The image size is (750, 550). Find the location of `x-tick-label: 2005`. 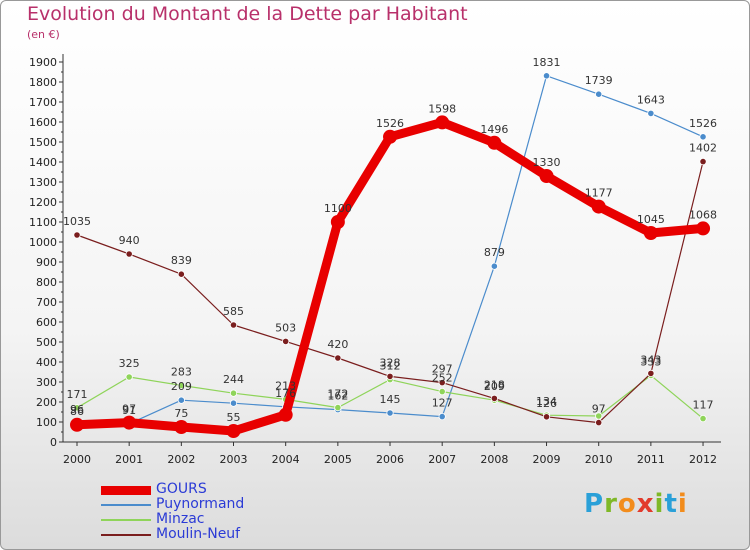

x-tick-label: 2005 is located at coordinates (338, 459).